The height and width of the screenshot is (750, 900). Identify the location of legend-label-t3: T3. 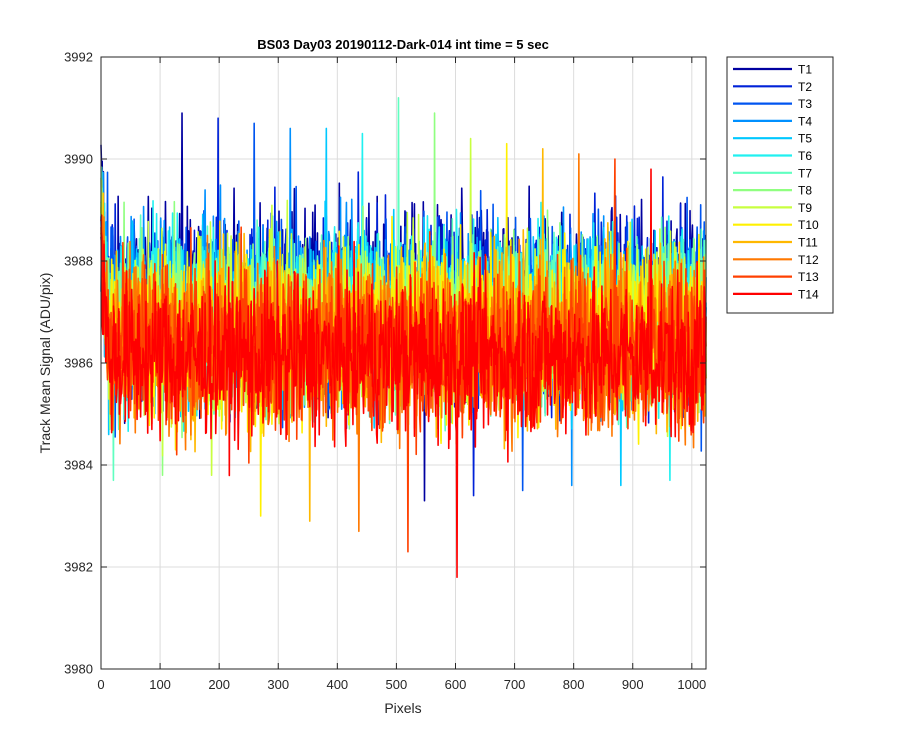
(805, 104).